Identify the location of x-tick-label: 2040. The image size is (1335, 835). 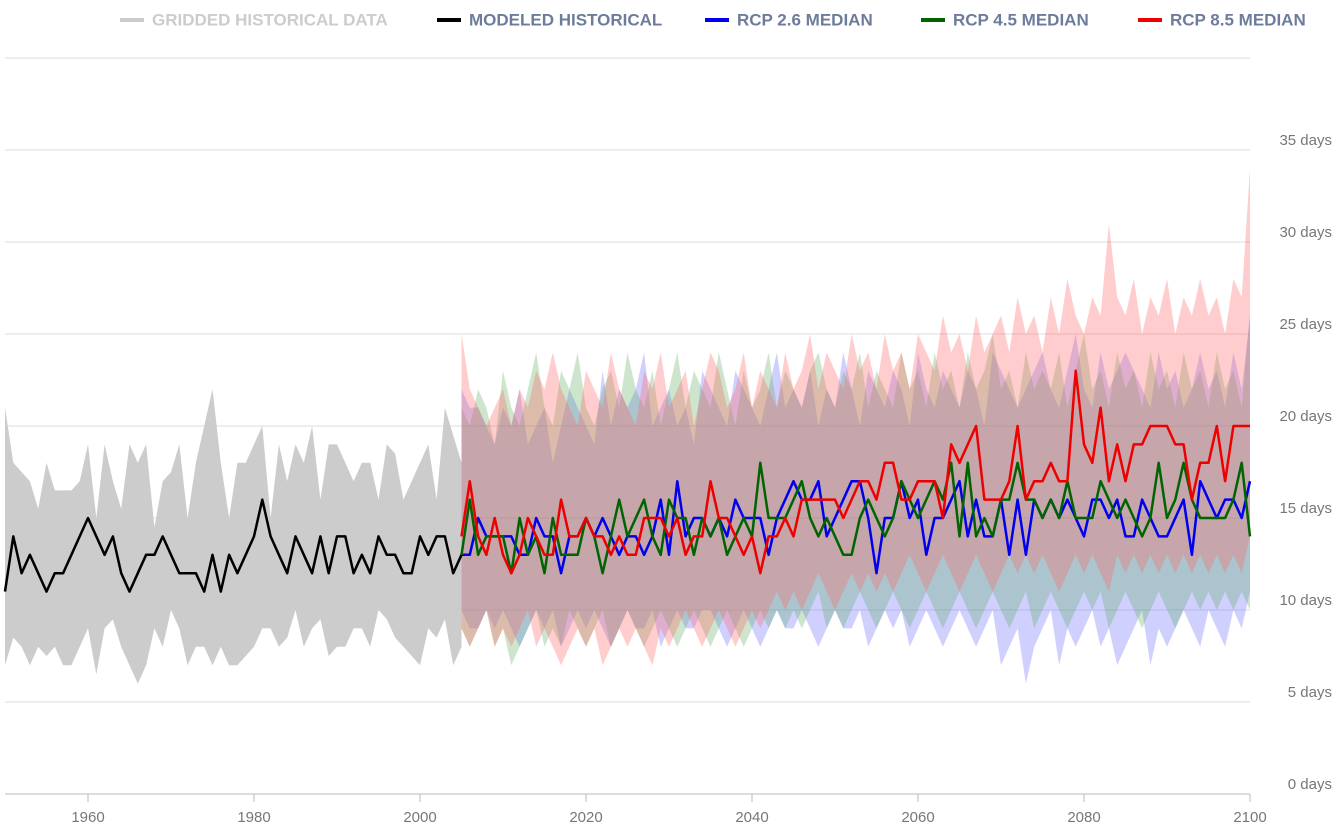
(751, 817).